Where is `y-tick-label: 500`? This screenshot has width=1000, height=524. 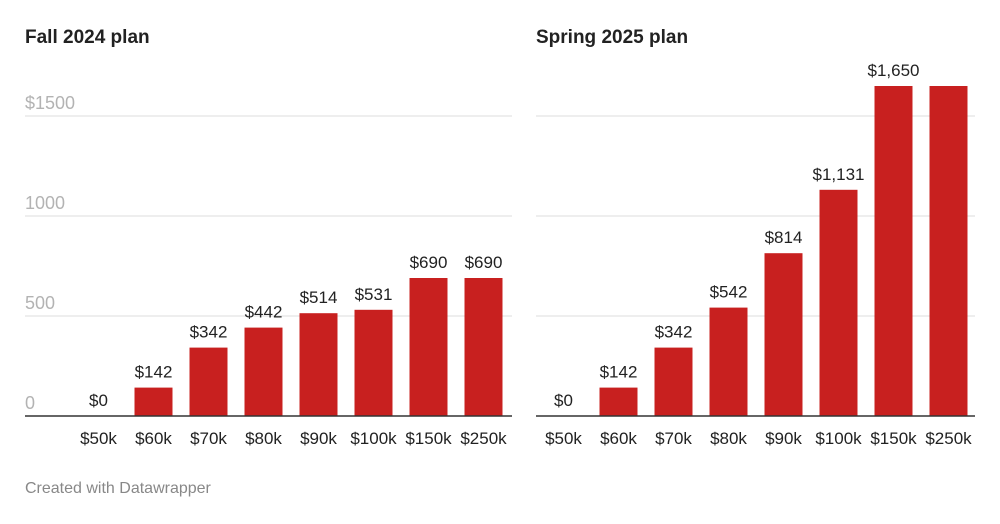
y-tick-label: 500 is located at coordinates (40, 303).